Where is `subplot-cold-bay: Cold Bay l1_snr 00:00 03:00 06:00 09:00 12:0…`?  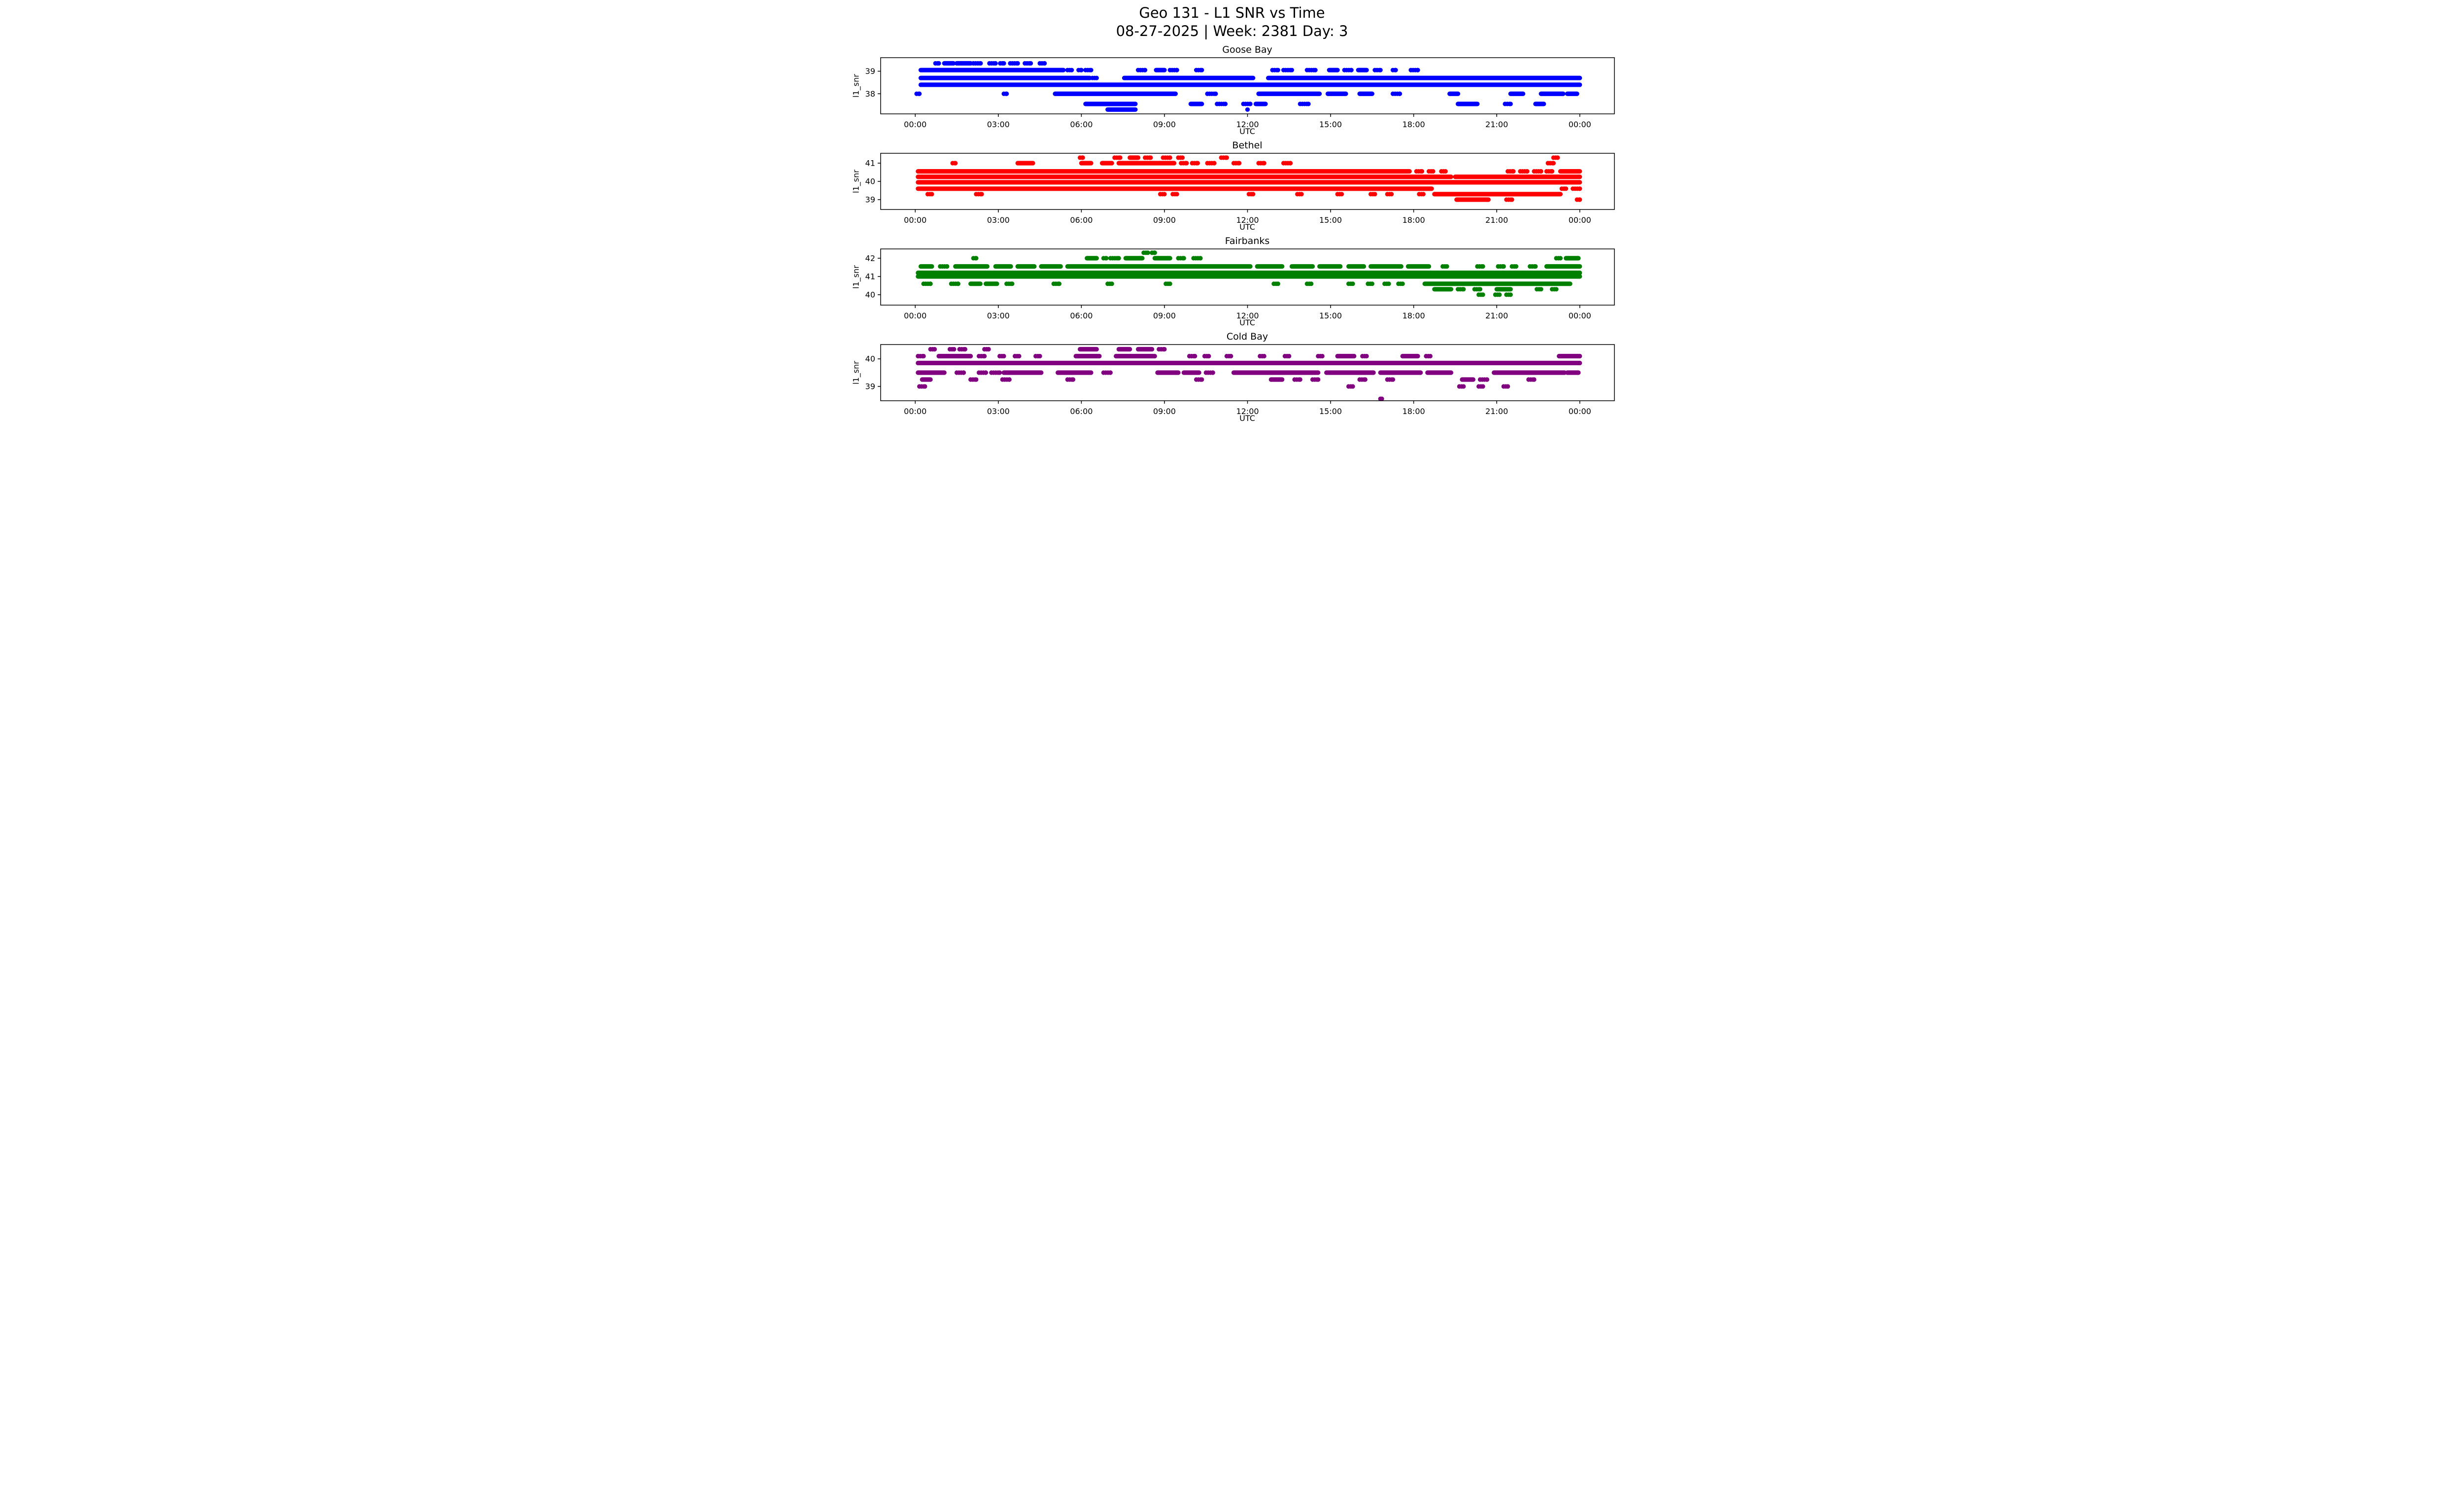 subplot-cold-bay: Cold Bay l1_snr 00:00 03:00 06:00 09:00 12:0… is located at coordinates (1232, 377).